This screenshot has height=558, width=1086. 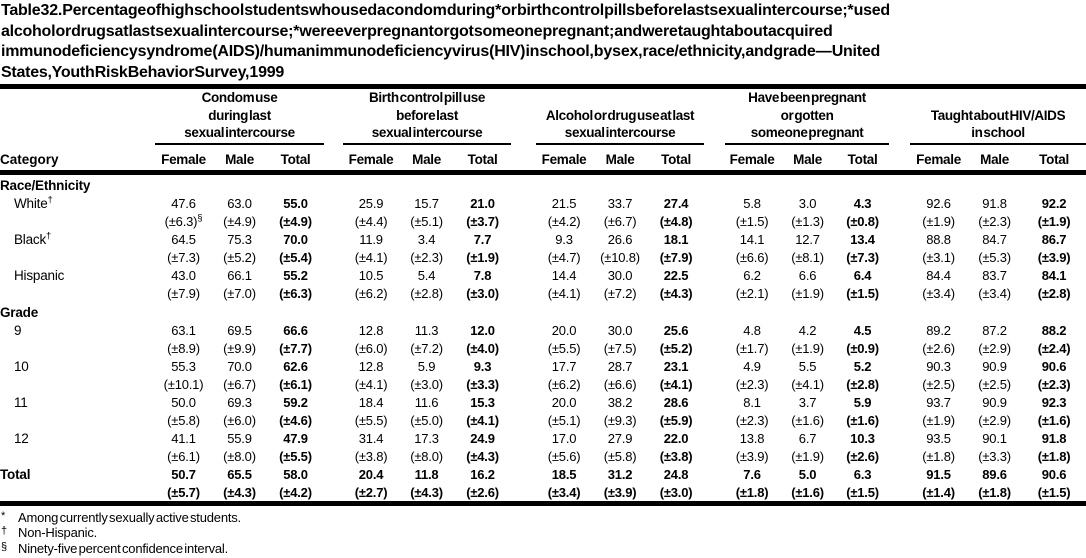 I want to click on row-label: 12, so click(x=77, y=438).